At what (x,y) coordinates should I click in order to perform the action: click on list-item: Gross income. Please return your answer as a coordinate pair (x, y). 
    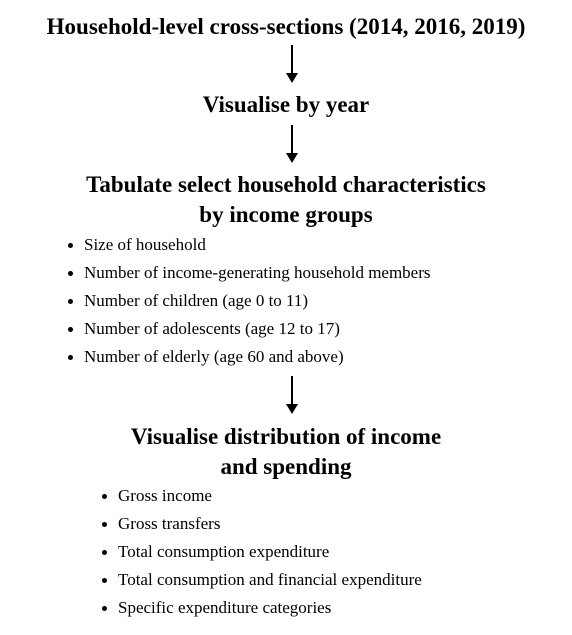
    Looking at the image, I should click on (261, 496).